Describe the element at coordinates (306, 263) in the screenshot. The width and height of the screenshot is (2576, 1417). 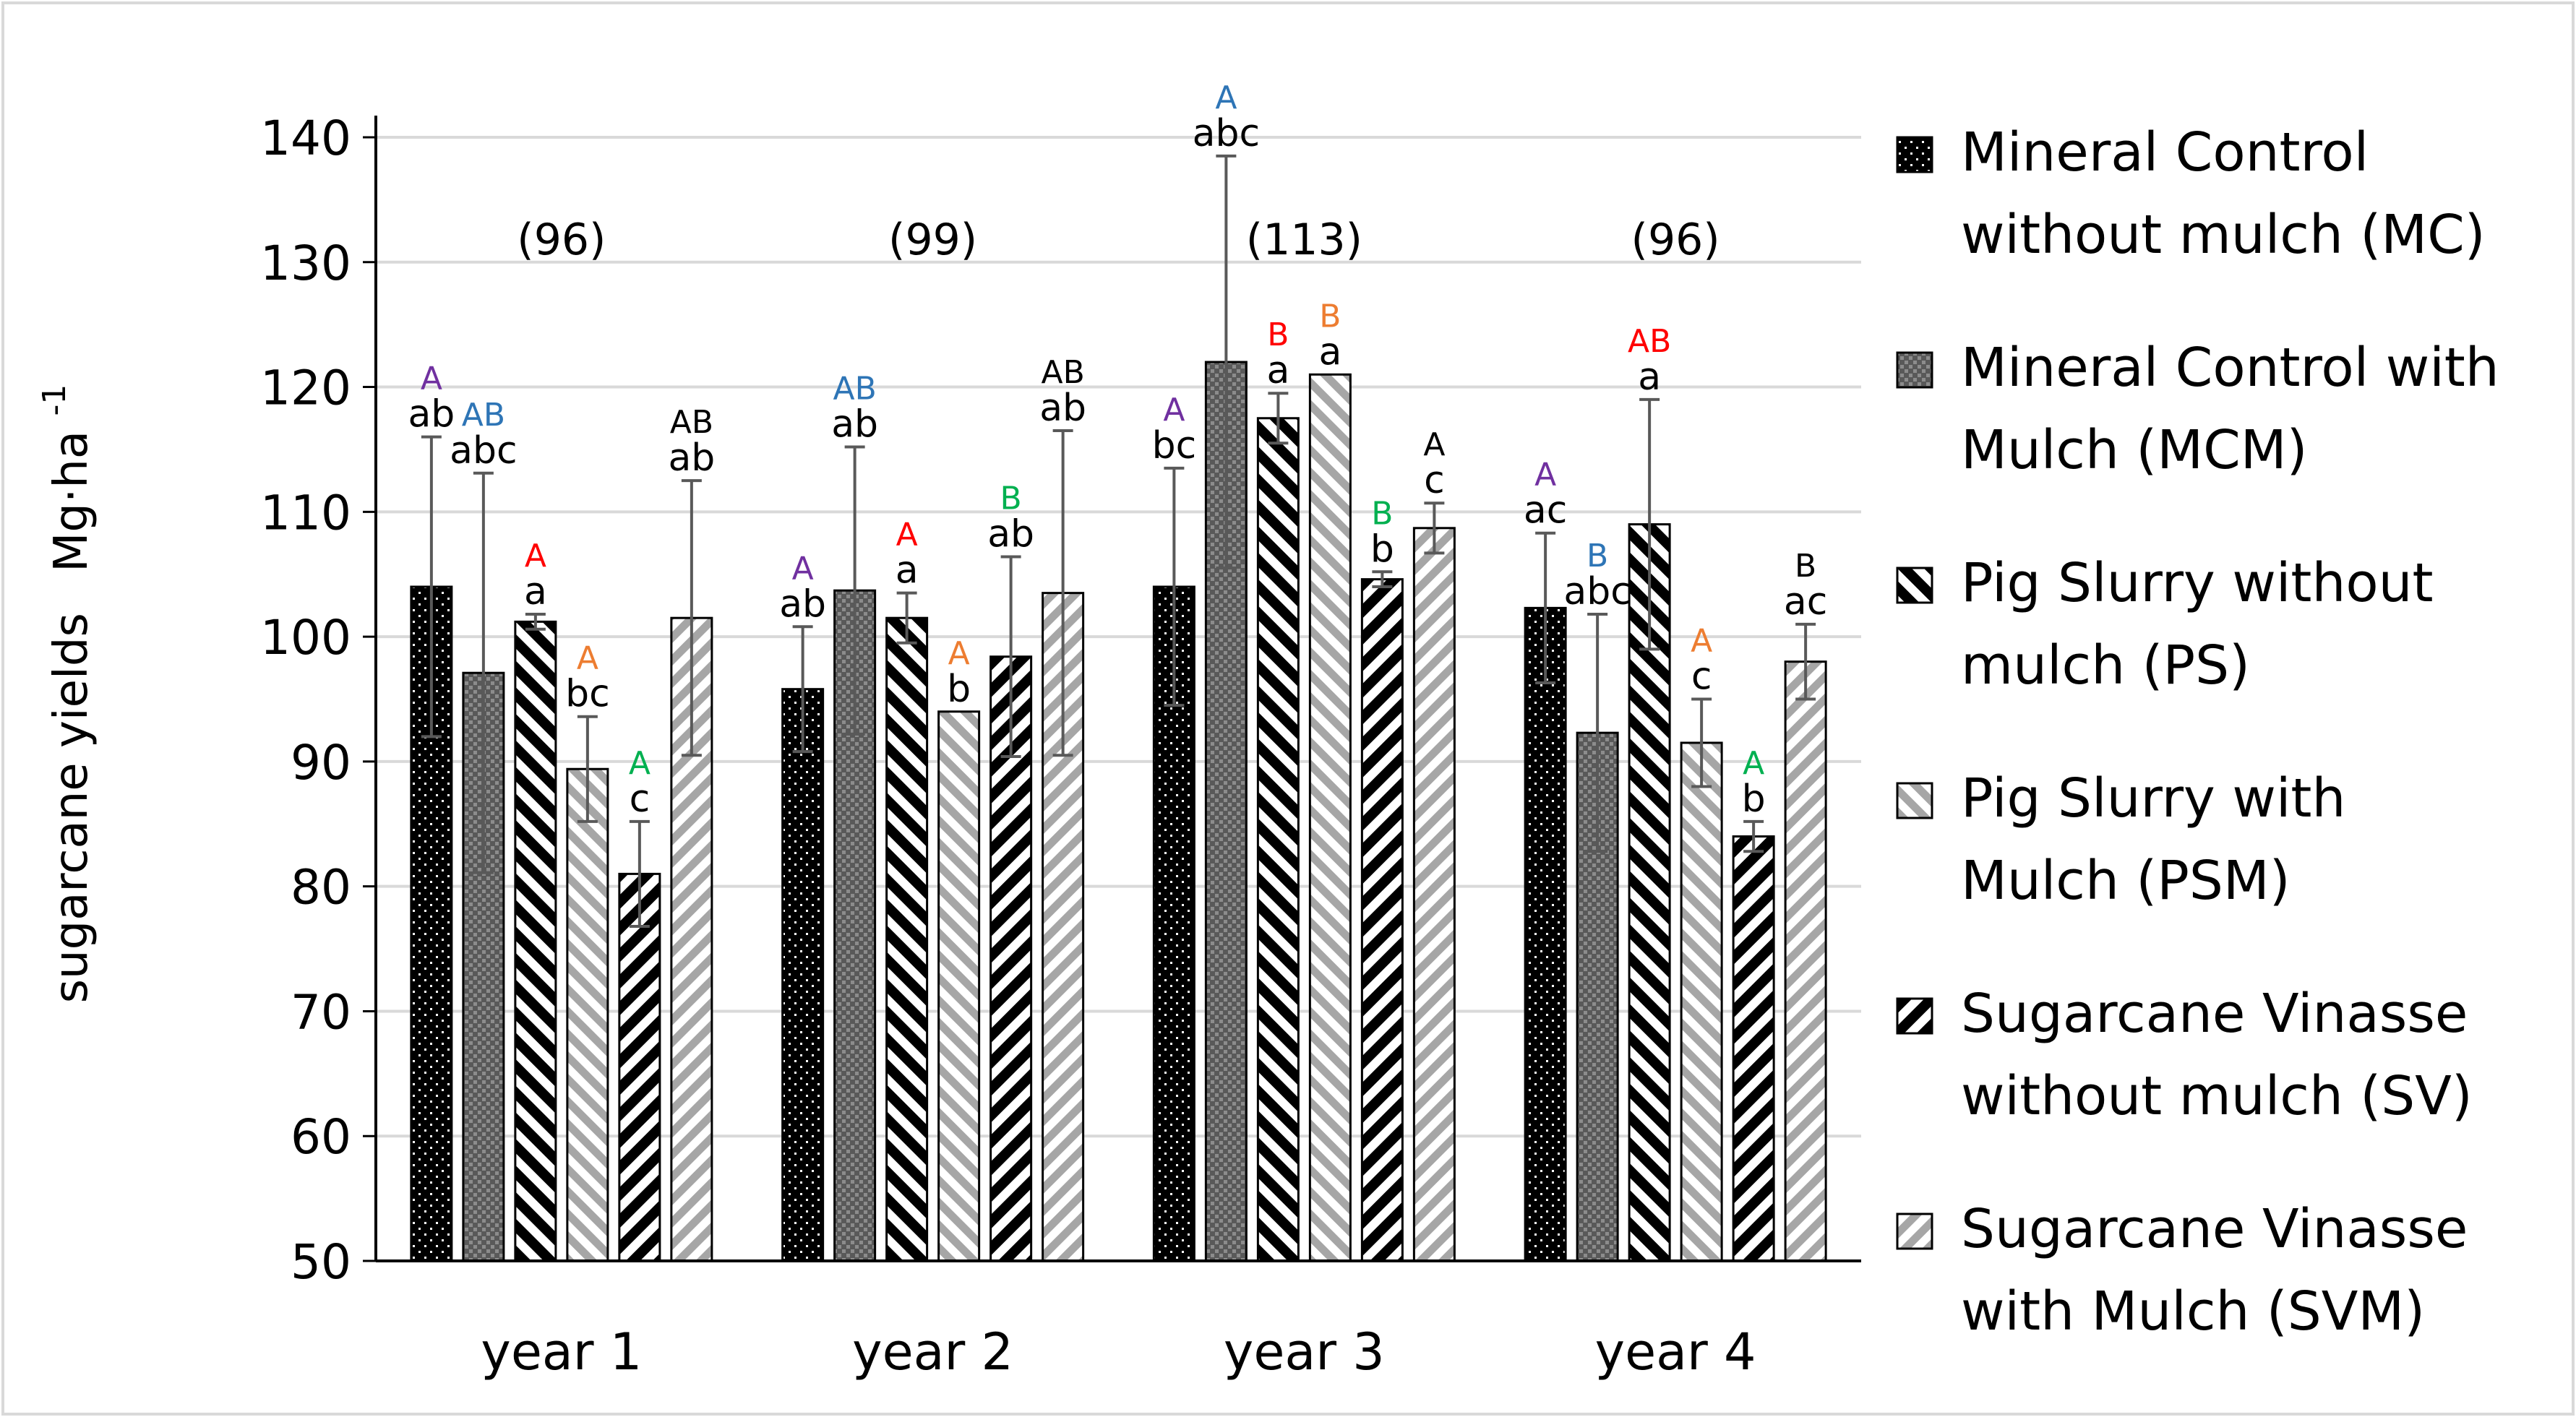
I see `y-tick-label: 130` at that location.